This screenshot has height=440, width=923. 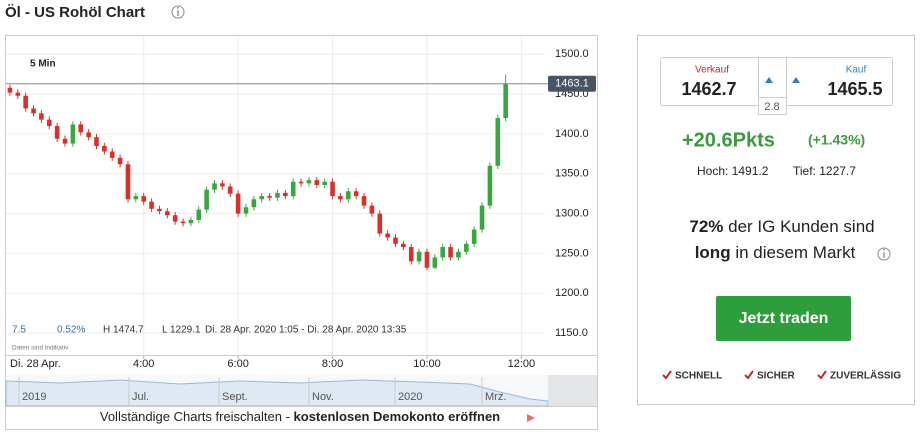 I want to click on navigator-label: Sept., so click(x=235, y=397).